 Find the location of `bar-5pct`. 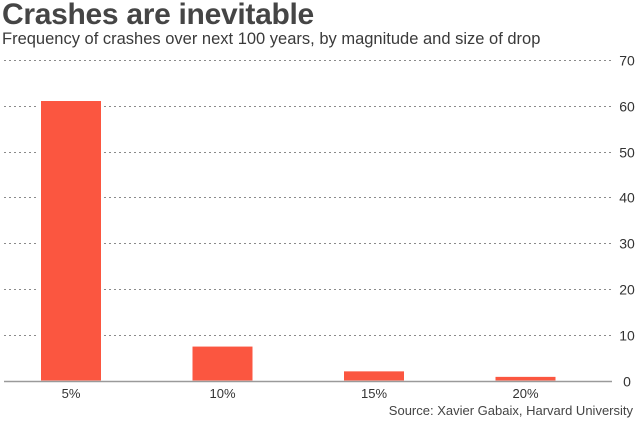

bar-5pct is located at coordinates (71, 241).